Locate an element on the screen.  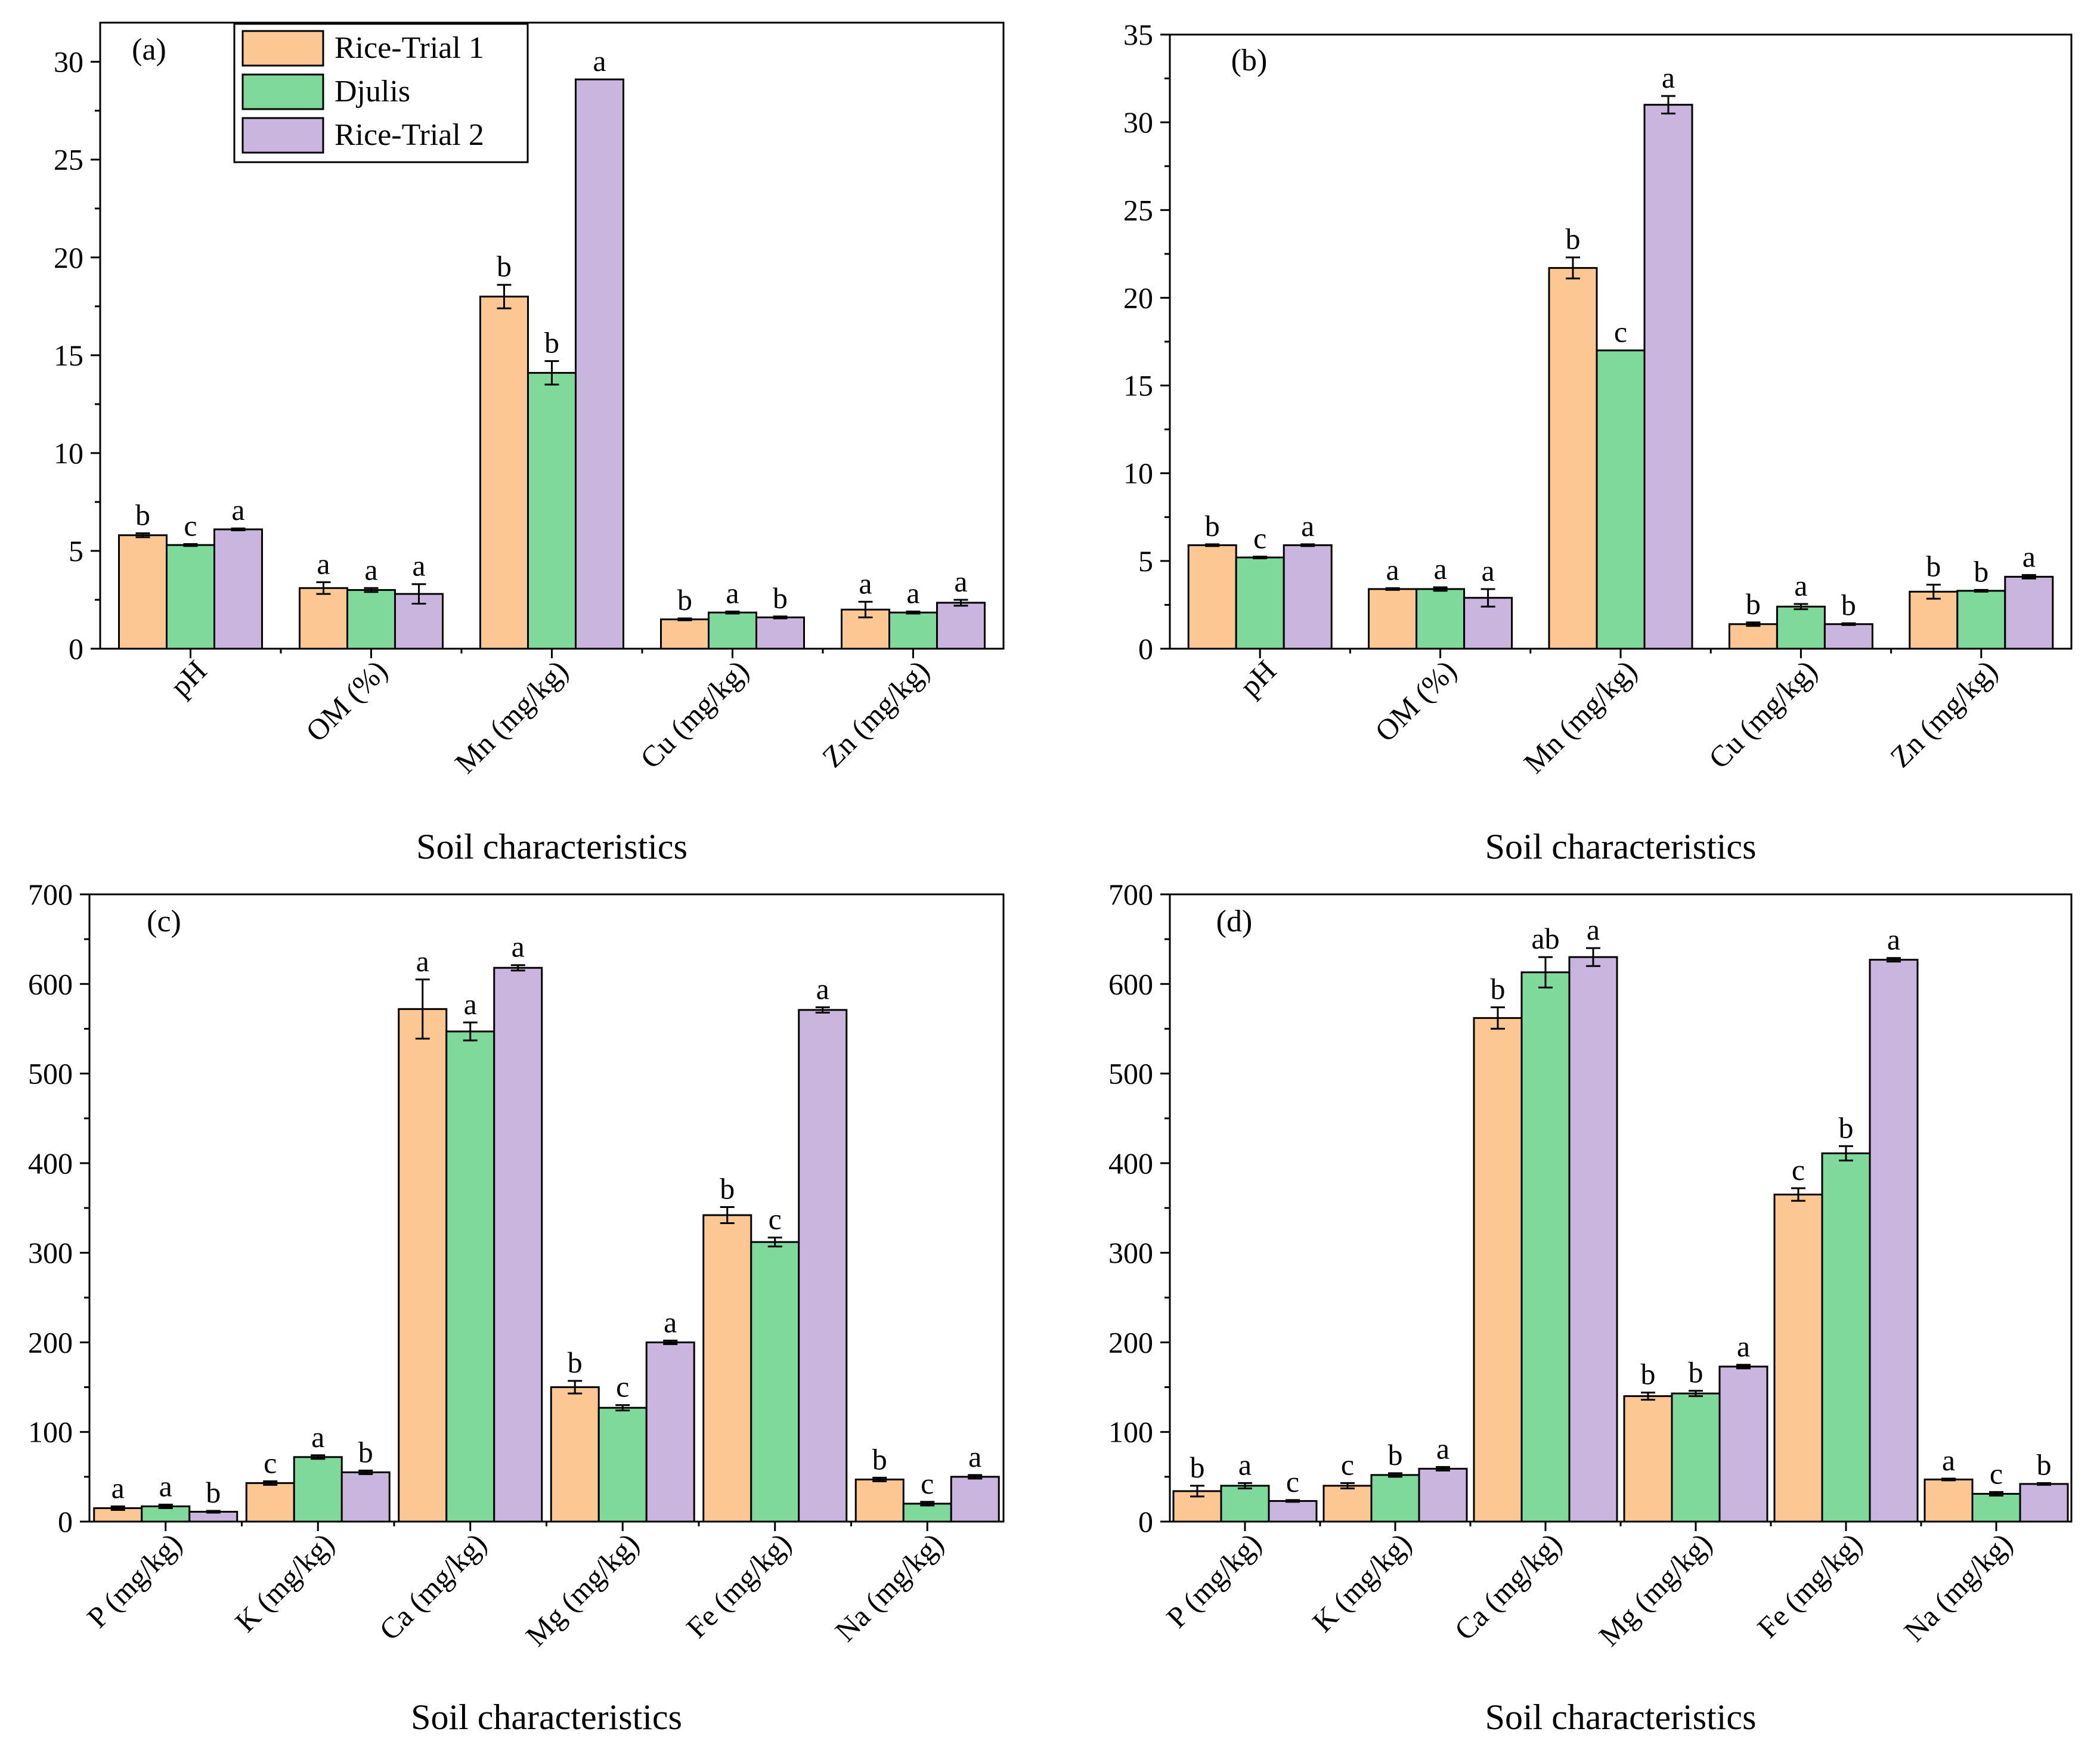
legend-swatch-djulis is located at coordinates (282, 91).